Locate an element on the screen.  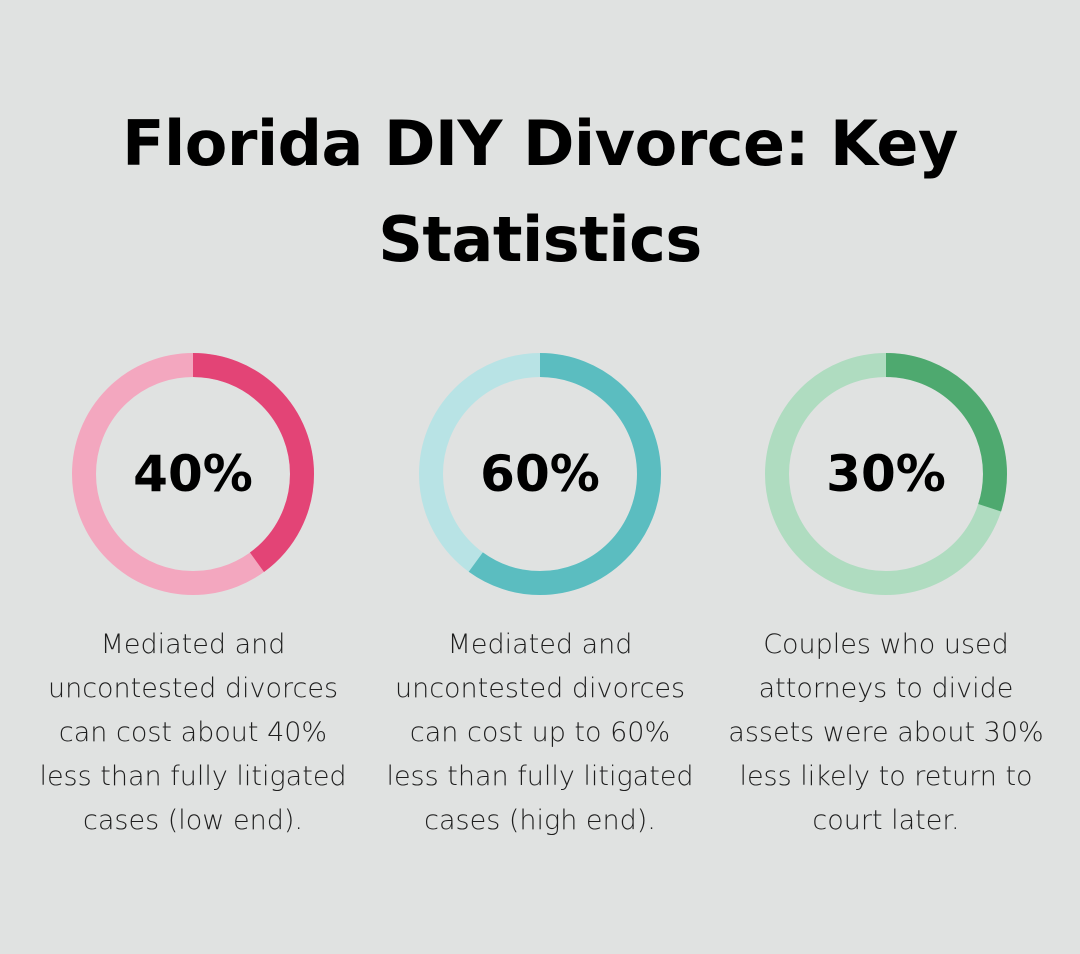
donut-ring-1: 40% is located at coordinates (193, 474).